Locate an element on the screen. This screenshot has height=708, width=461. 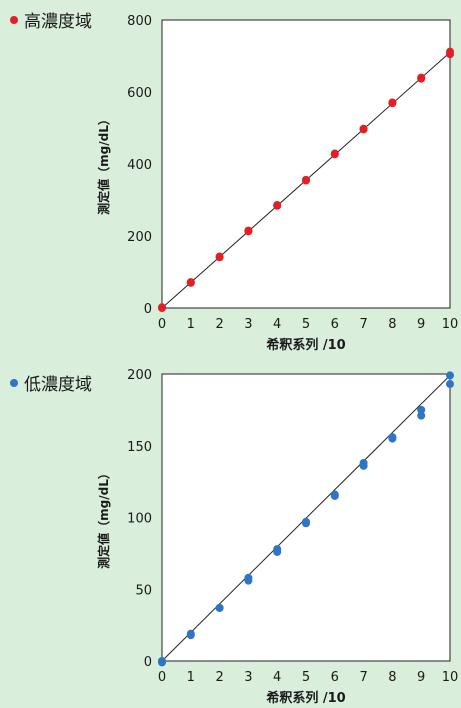
x-axis-label-high: 希釈系列 /10 is located at coordinates (305, 345).